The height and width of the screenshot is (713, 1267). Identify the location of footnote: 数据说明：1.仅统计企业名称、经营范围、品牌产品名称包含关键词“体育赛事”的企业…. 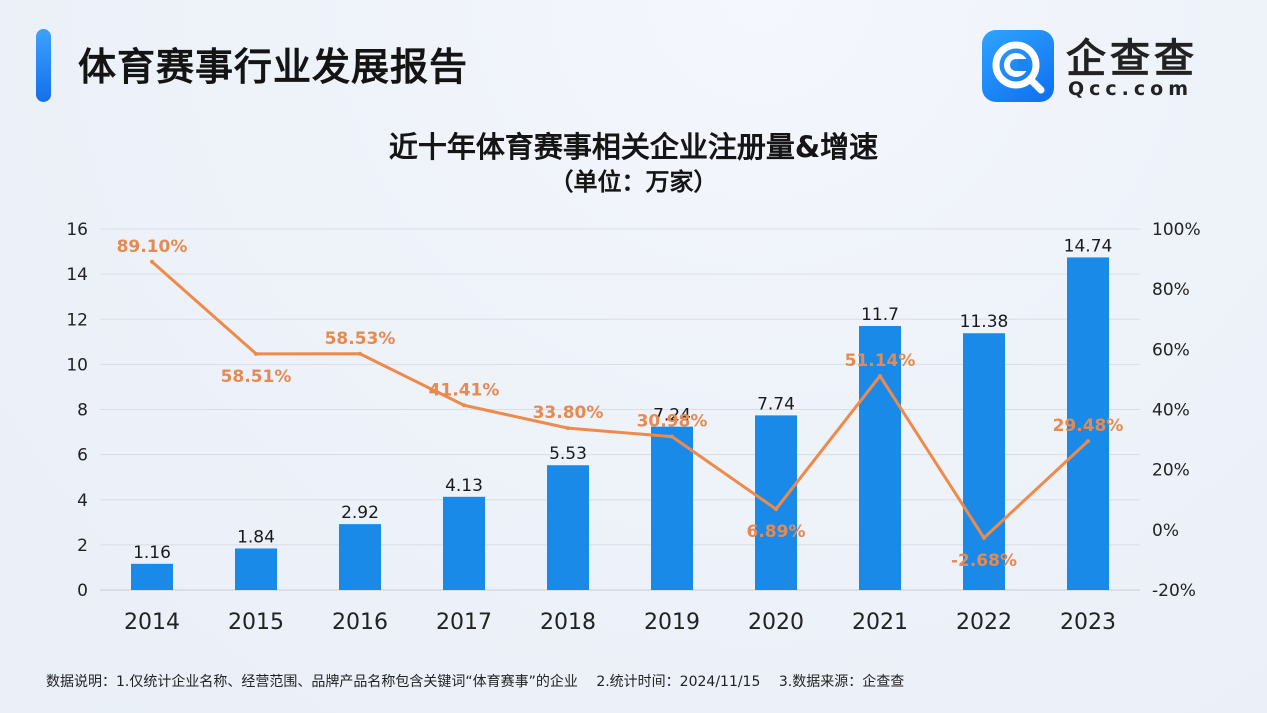
(482, 681).